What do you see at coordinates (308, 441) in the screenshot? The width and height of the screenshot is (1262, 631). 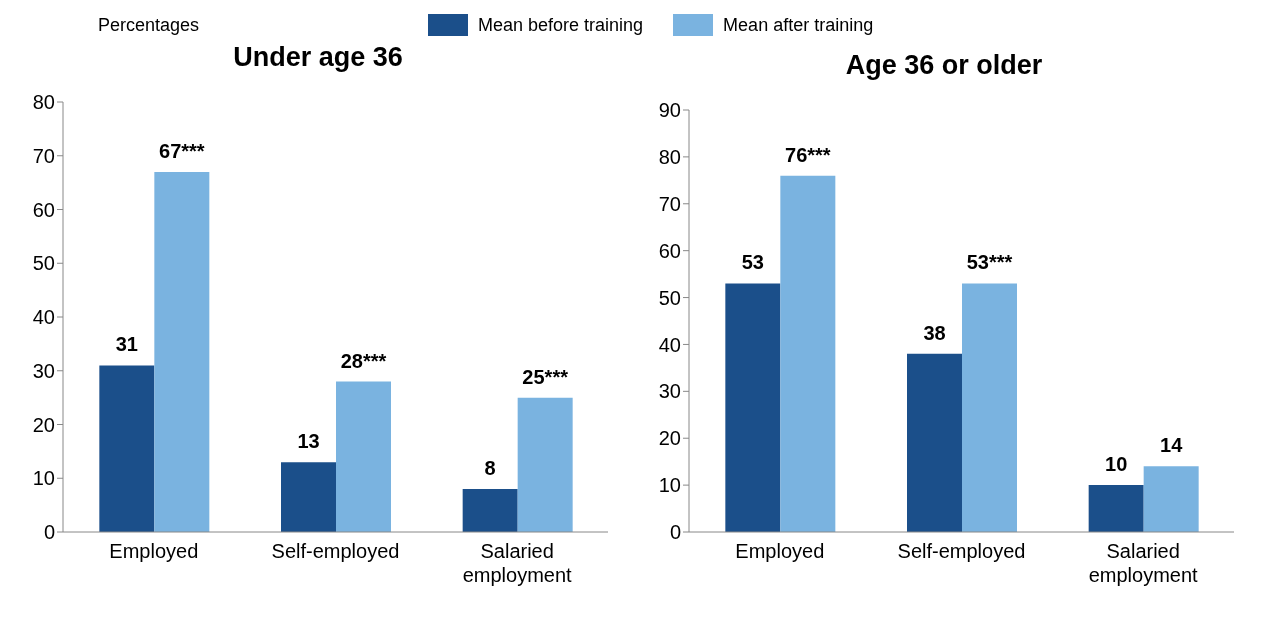 I see `data-label: 13` at bounding box center [308, 441].